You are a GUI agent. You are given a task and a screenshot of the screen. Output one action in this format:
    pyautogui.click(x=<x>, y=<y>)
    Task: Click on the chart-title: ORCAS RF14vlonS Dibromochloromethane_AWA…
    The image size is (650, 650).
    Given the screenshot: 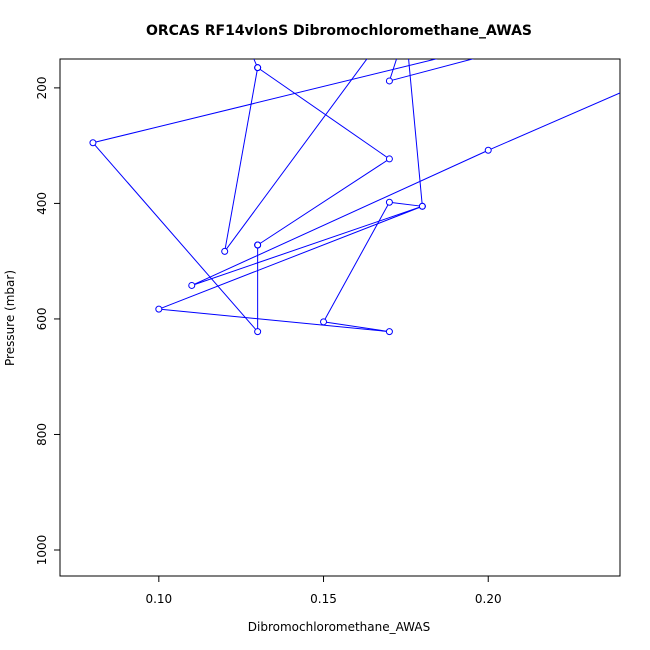 What is the action you would take?
    pyautogui.click(x=339, y=31)
    